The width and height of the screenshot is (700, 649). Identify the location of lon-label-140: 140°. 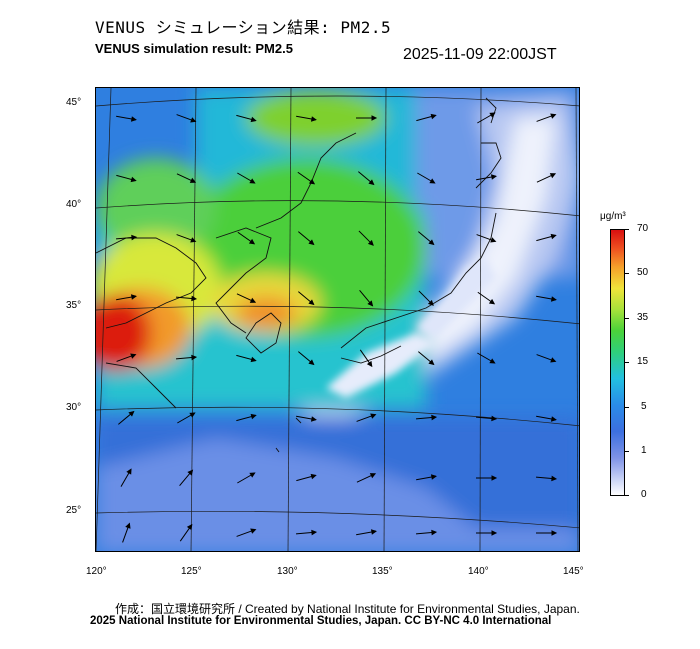
(478, 571).